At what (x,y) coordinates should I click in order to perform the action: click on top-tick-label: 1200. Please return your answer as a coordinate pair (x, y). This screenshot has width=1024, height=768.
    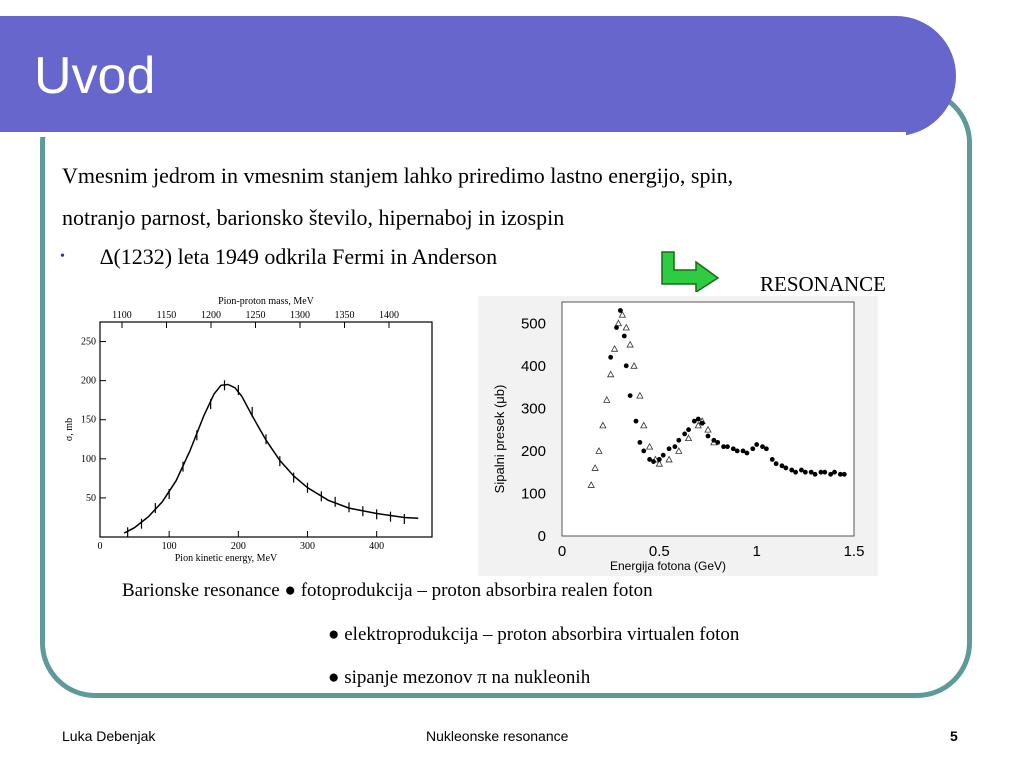
    Looking at the image, I should click on (211, 315).